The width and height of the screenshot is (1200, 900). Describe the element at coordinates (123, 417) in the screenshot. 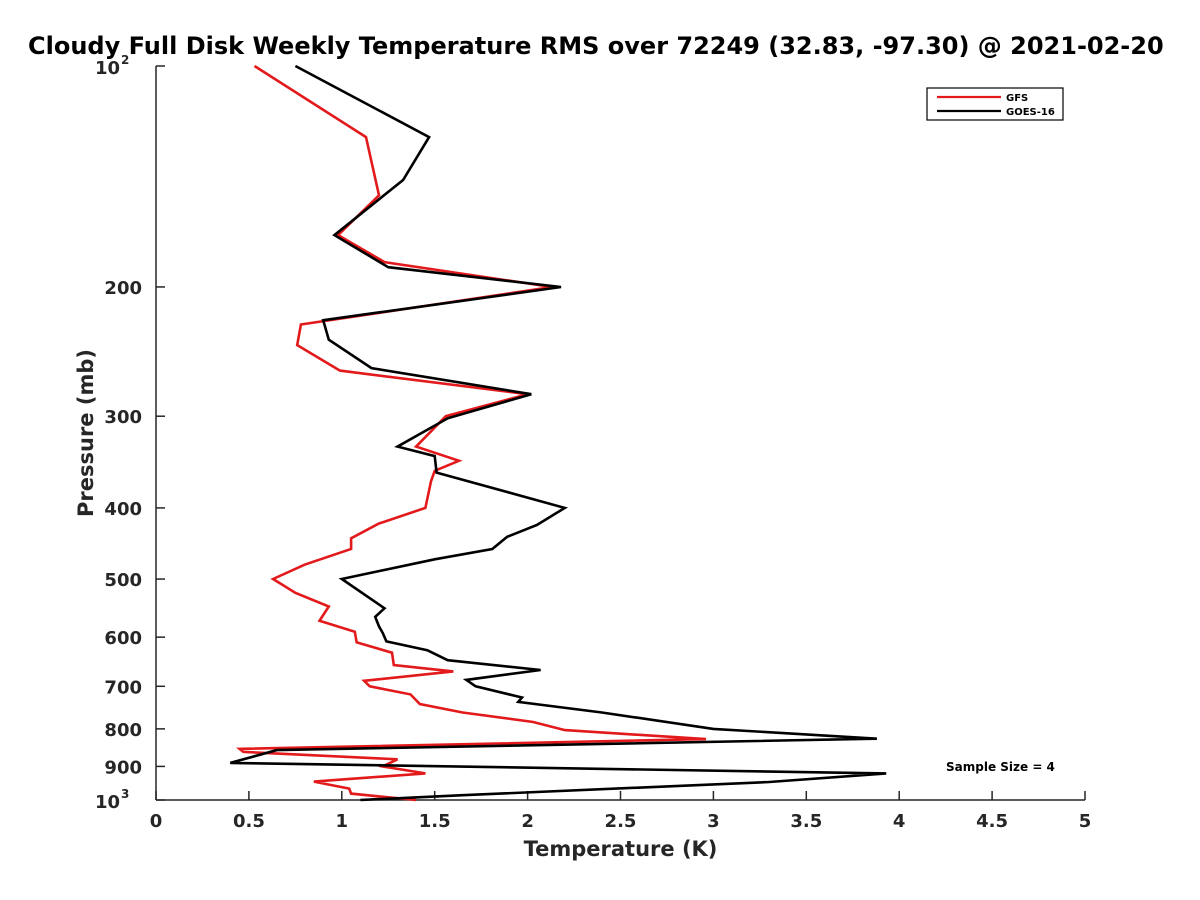

I see `y-tick-label: 300` at that location.